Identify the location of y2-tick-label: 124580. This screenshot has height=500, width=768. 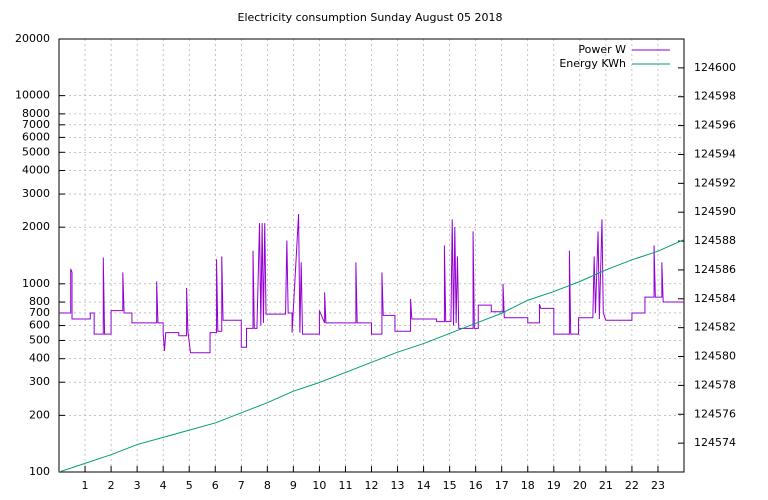
(715, 356).